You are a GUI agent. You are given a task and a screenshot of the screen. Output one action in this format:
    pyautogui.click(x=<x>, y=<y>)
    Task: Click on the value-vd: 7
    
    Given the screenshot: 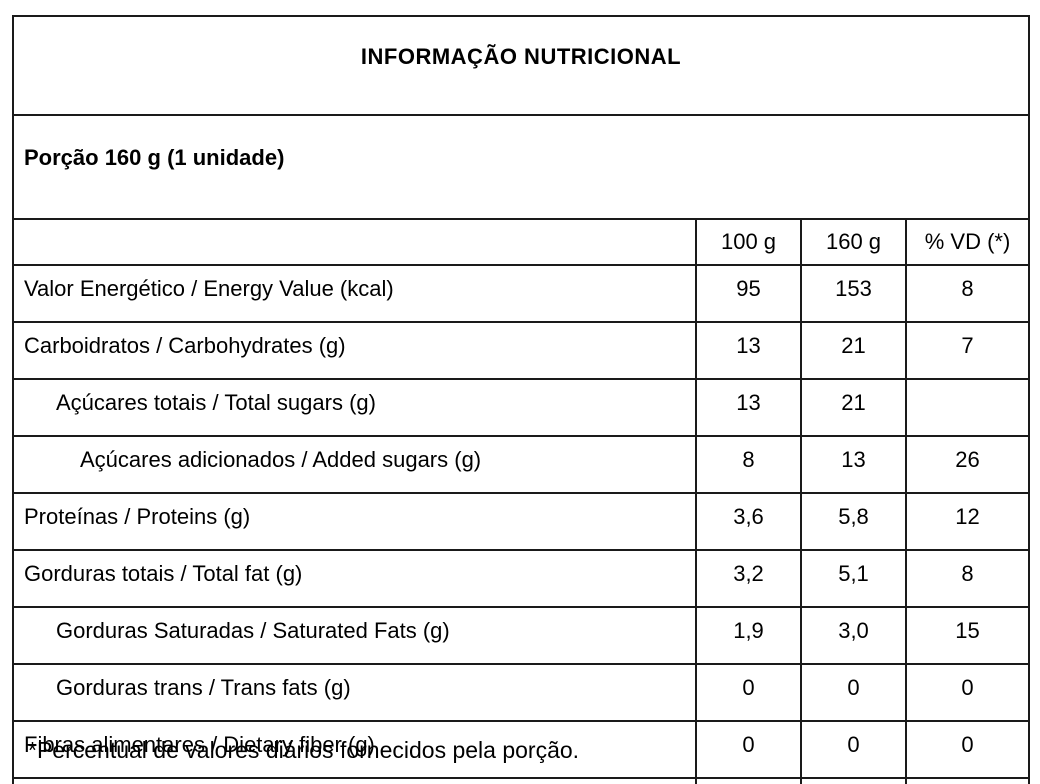 What is the action you would take?
    pyautogui.click(x=967, y=350)
    